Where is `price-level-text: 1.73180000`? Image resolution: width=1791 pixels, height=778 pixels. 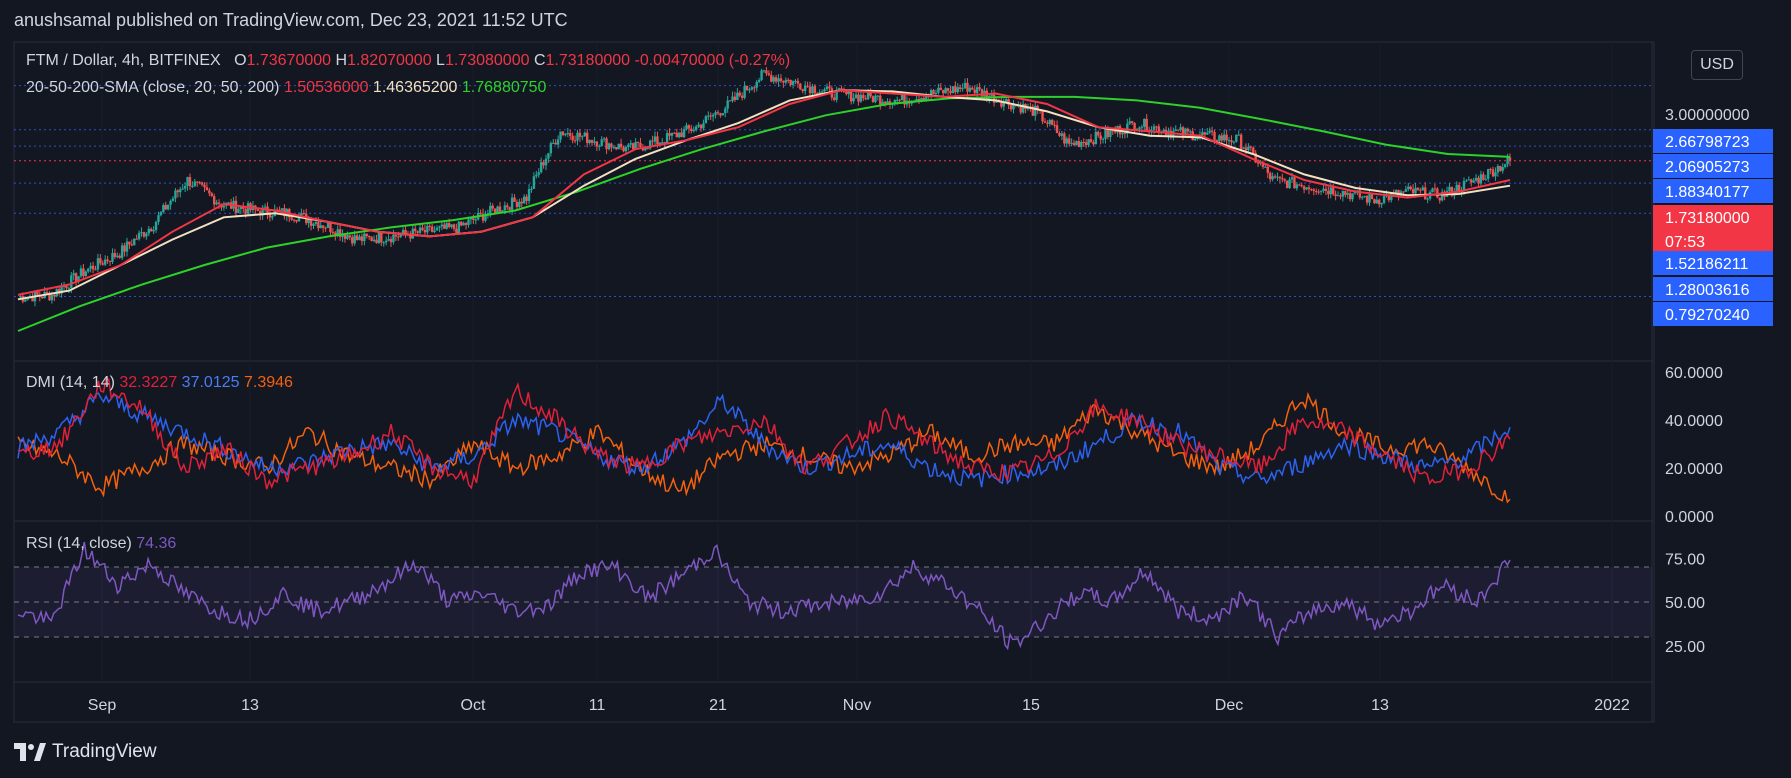 price-level-text: 1.73180000 is located at coordinates (1707, 218).